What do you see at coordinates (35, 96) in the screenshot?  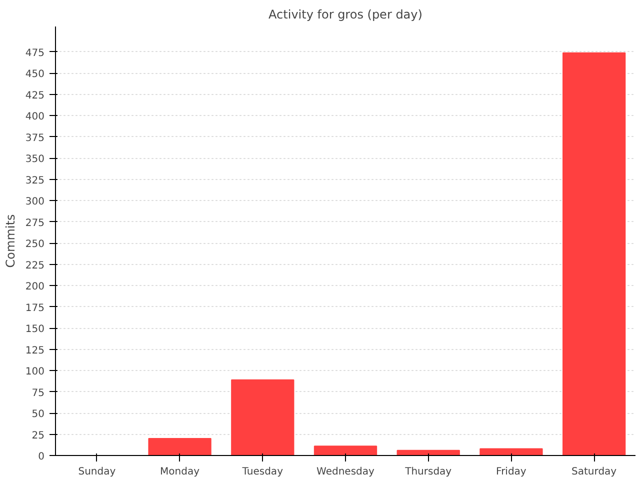 I see `y-tick-label: 425` at bounding box center [35, 96].